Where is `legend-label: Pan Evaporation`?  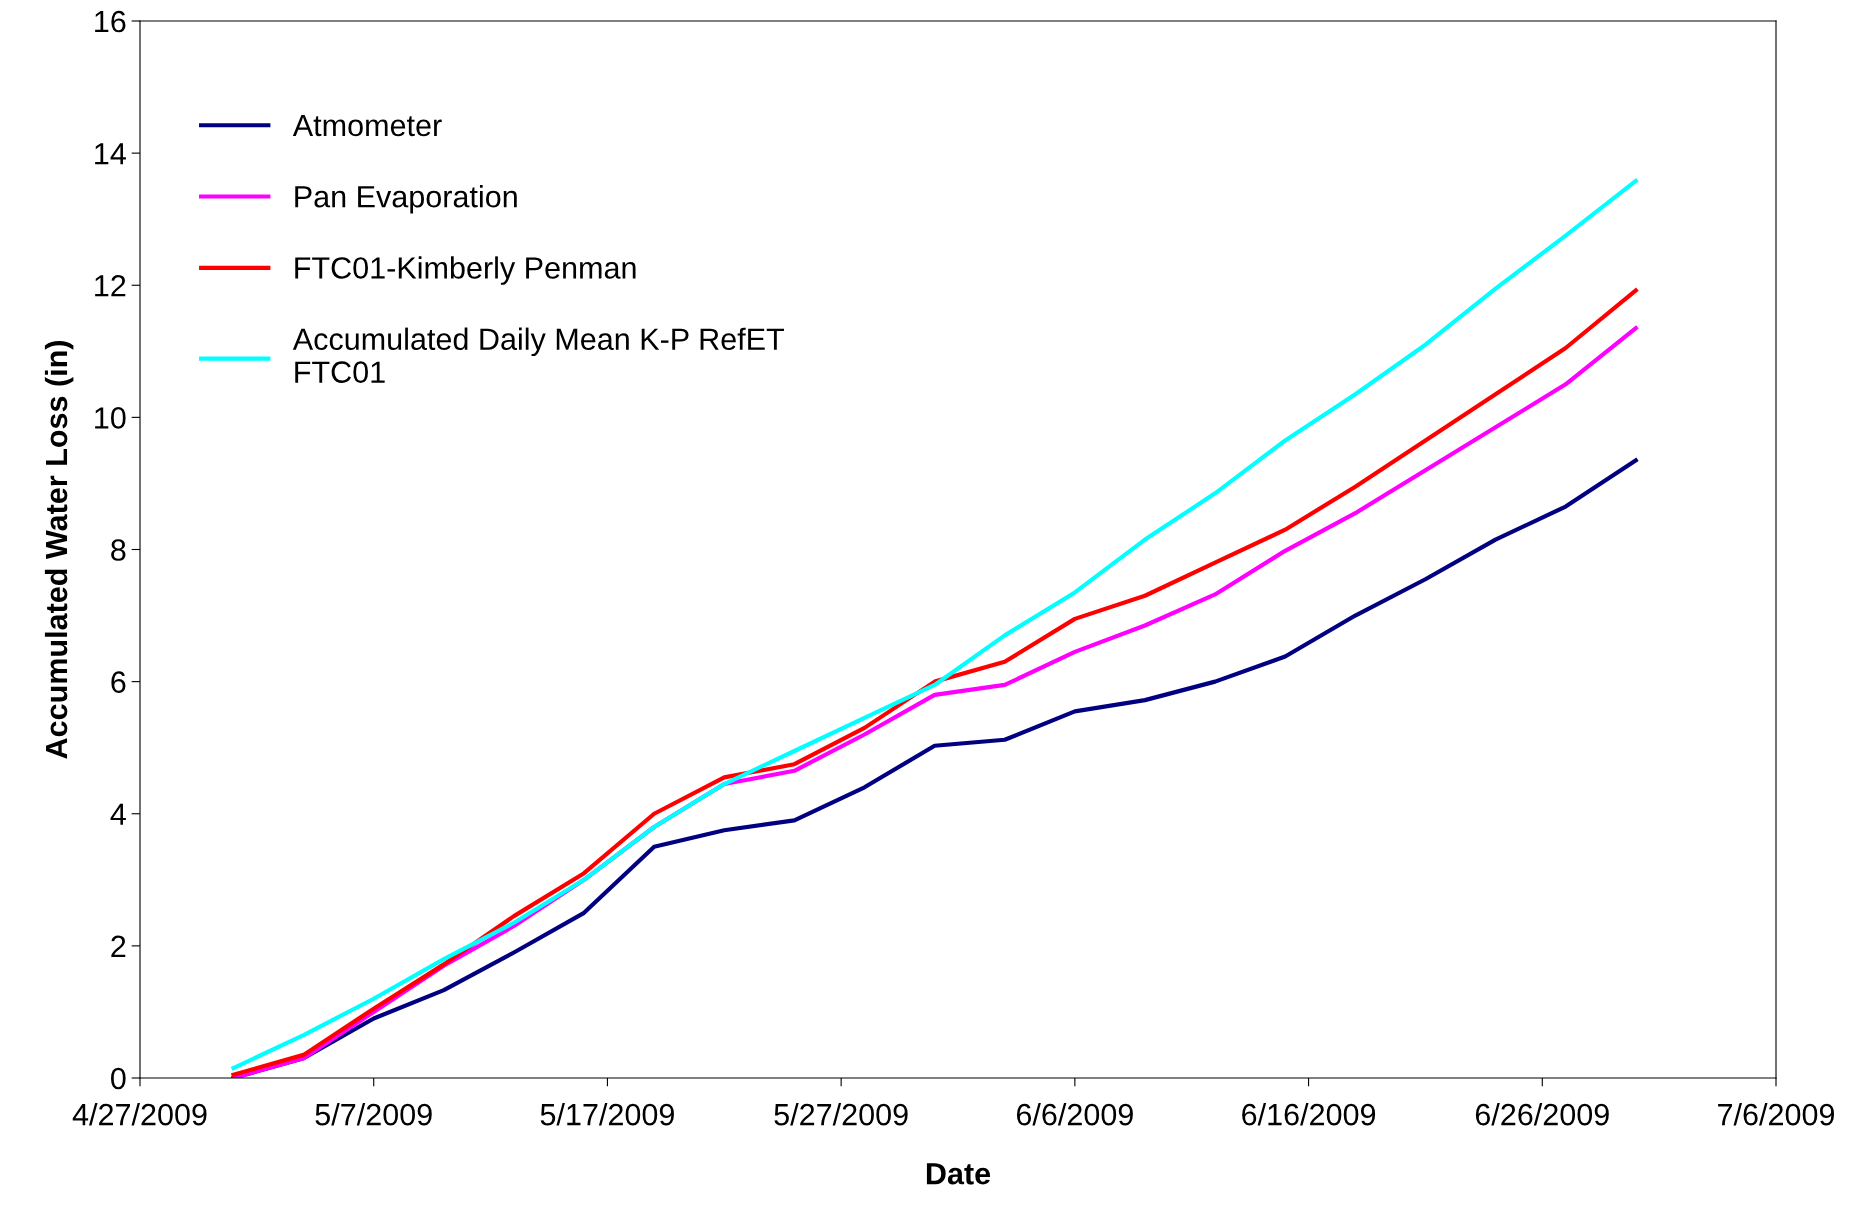
legend-label: Pan Evaporation is located at coordinates (406, 199).